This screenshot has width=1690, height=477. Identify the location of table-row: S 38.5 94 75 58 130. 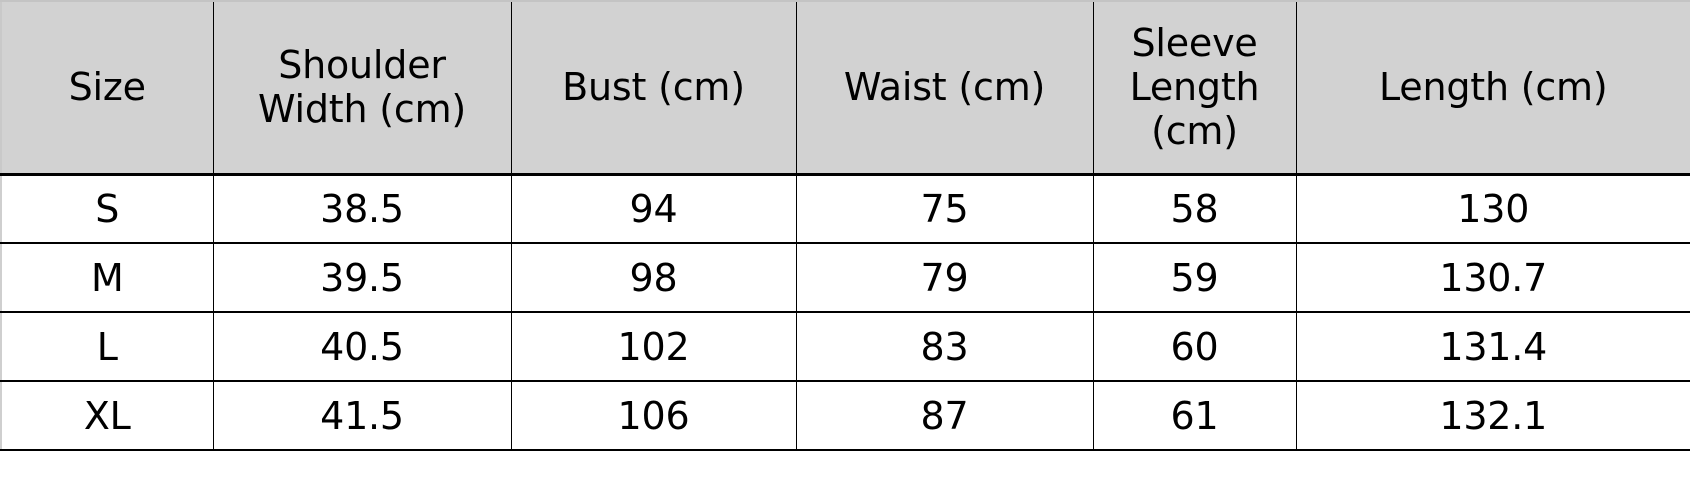
(845, 209).